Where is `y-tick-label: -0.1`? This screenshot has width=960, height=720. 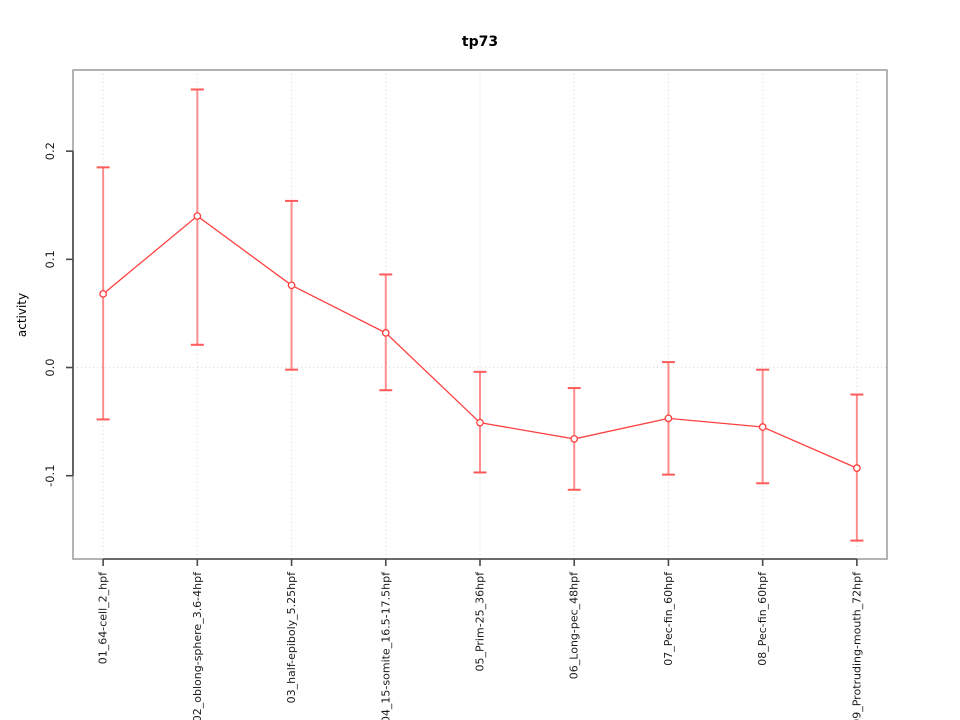
y-tick-label: -0.1 is located at coordinates (50, 475).